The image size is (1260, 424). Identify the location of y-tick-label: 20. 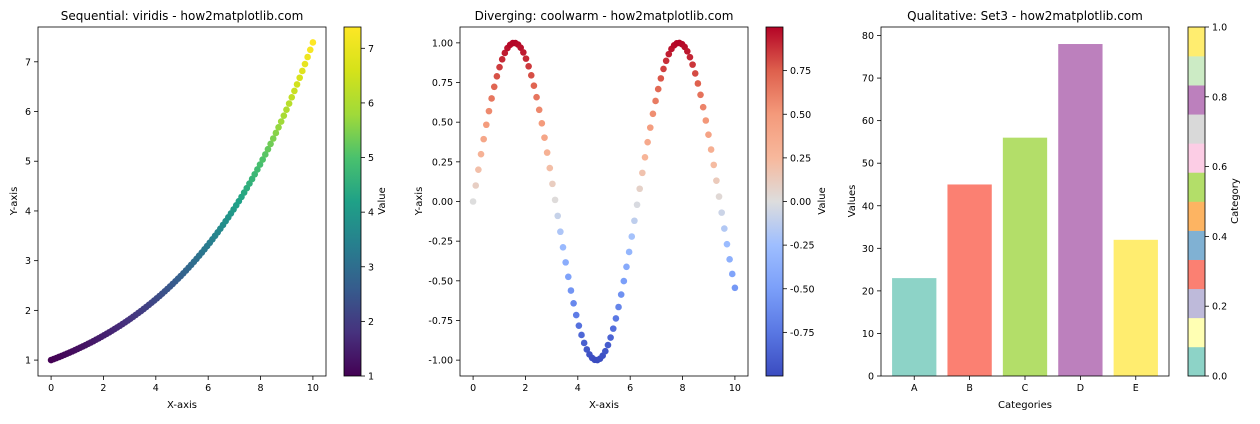
(868, 291).